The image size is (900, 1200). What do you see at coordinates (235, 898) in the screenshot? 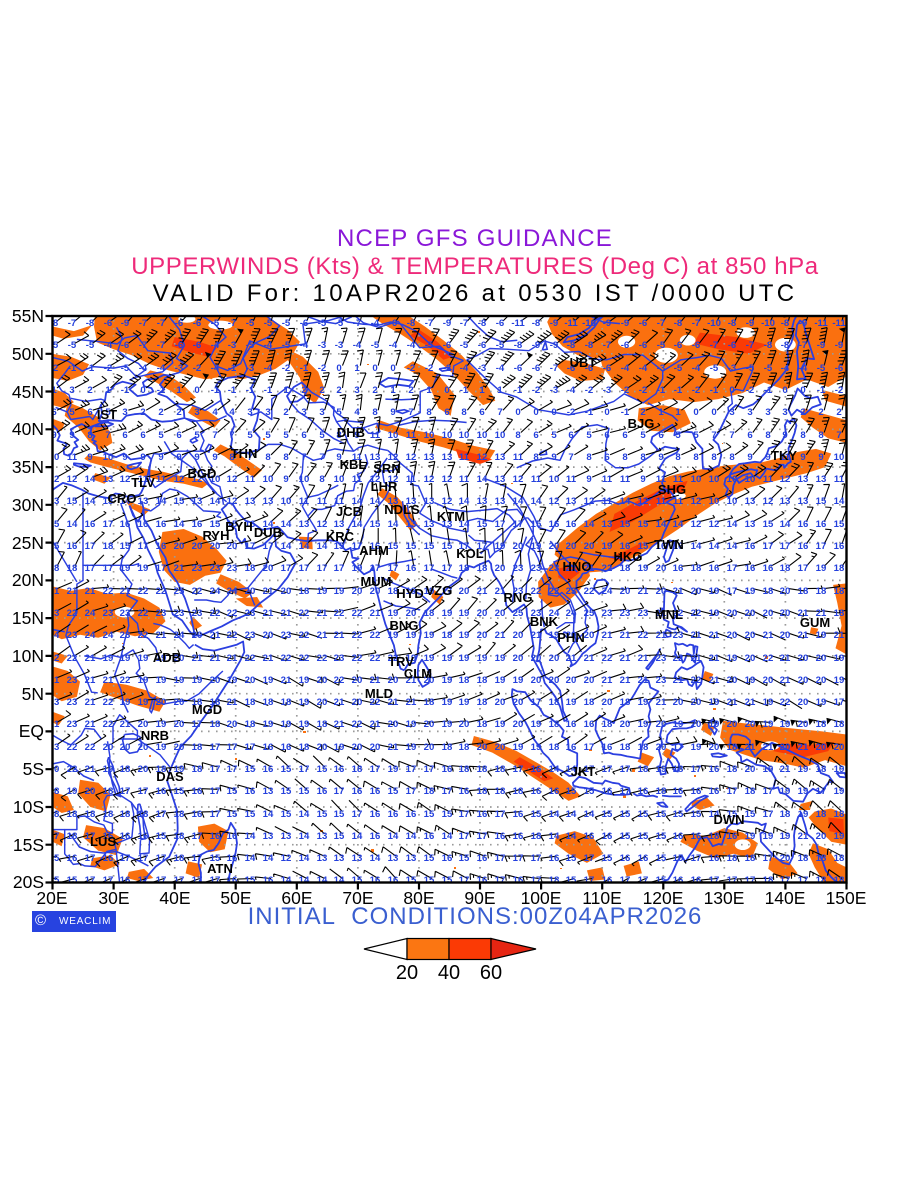
I see `svg-text: 50E` at bounding box center [235, 898].